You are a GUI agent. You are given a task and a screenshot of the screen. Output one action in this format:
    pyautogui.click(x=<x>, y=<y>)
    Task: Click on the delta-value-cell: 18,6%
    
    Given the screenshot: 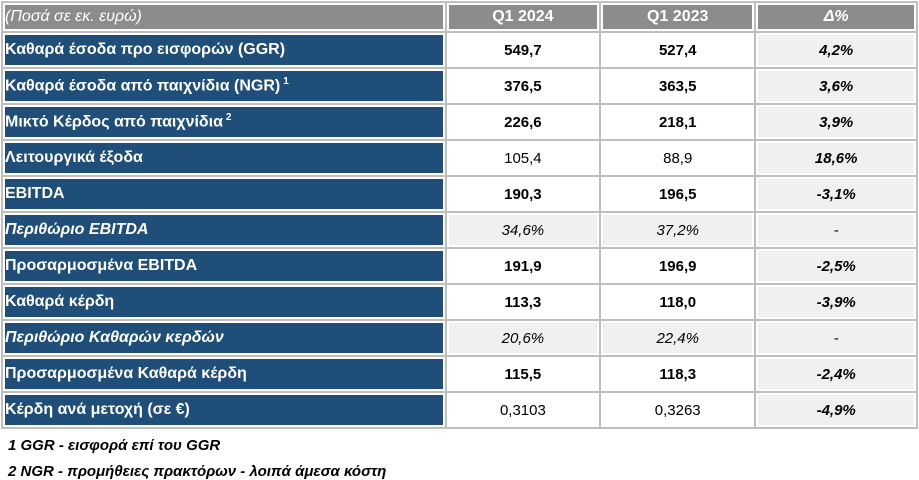 What is the action you would take?
    pyautogui.click(x=836, y=158)
    